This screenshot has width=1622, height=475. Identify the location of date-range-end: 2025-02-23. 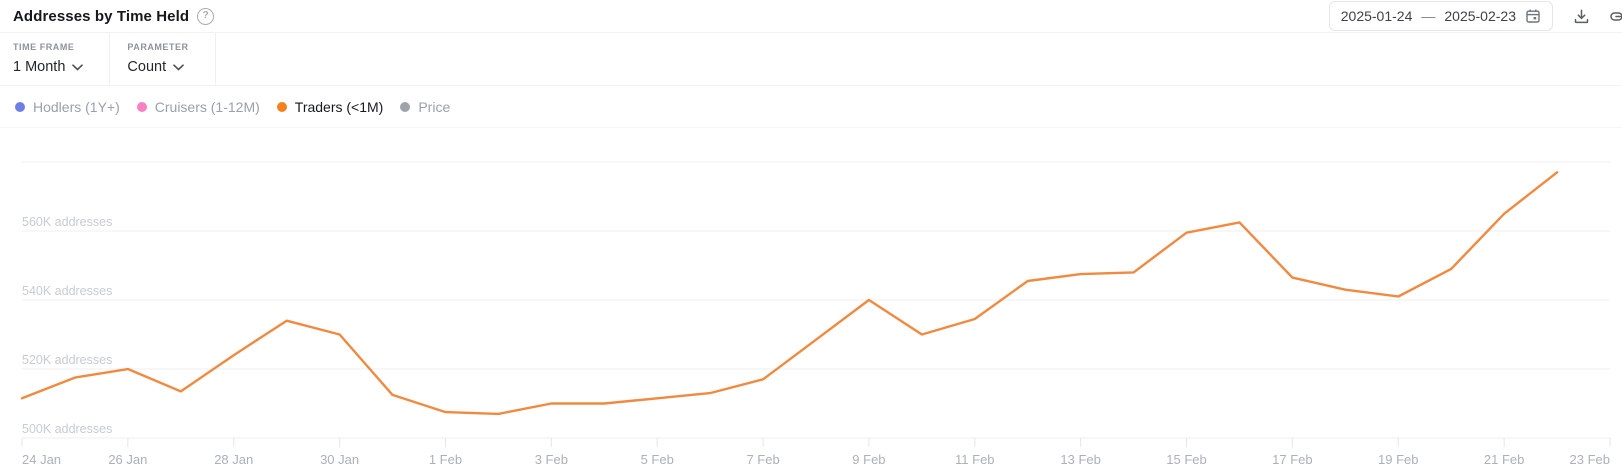
(1480, 16).